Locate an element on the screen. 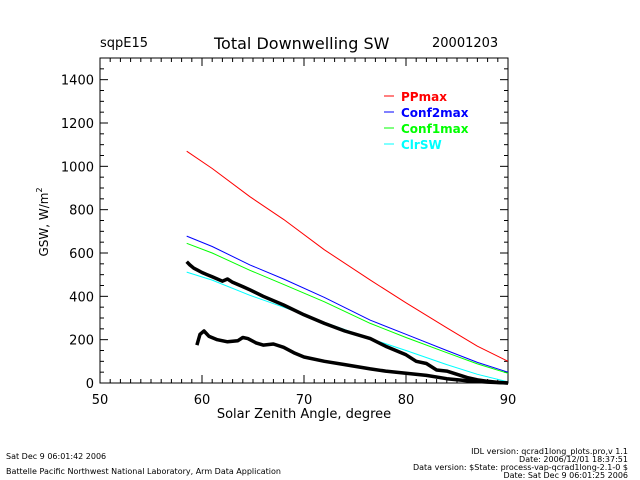 The image size is (640, 480). date-label: 20001203 is located at coordinates (465, 43).